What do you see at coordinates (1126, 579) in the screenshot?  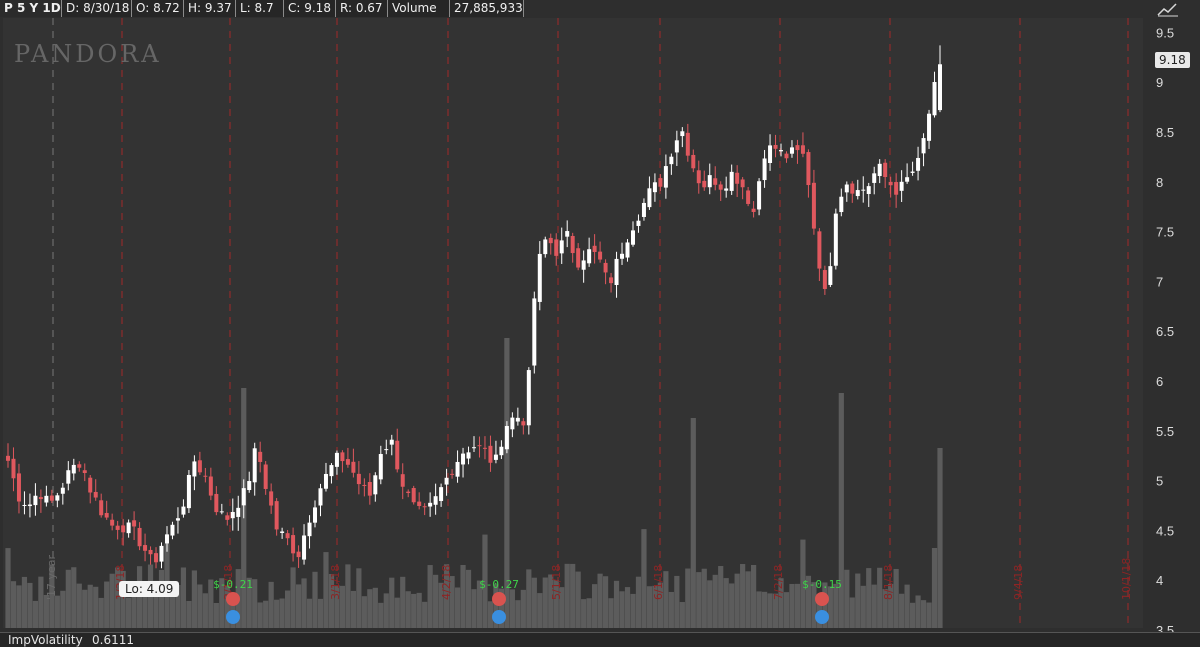 I see `x-tick-label: 10/1/18` at bounding box center [1126, 579].